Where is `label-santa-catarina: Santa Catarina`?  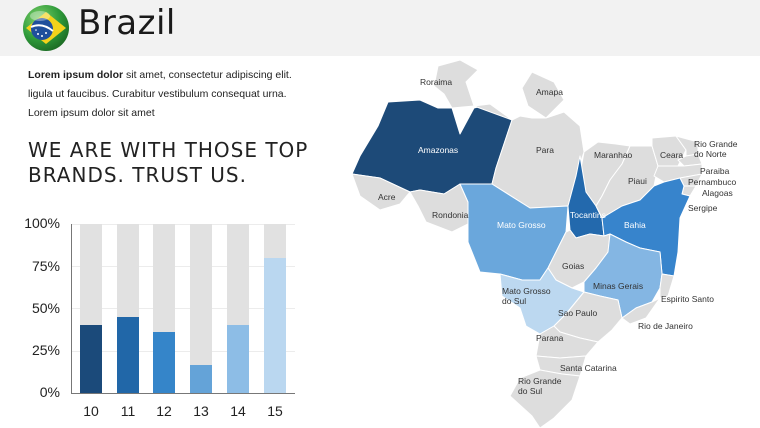 label-santa-catarina: Santa Catarina is located at coordinates (588, 368).